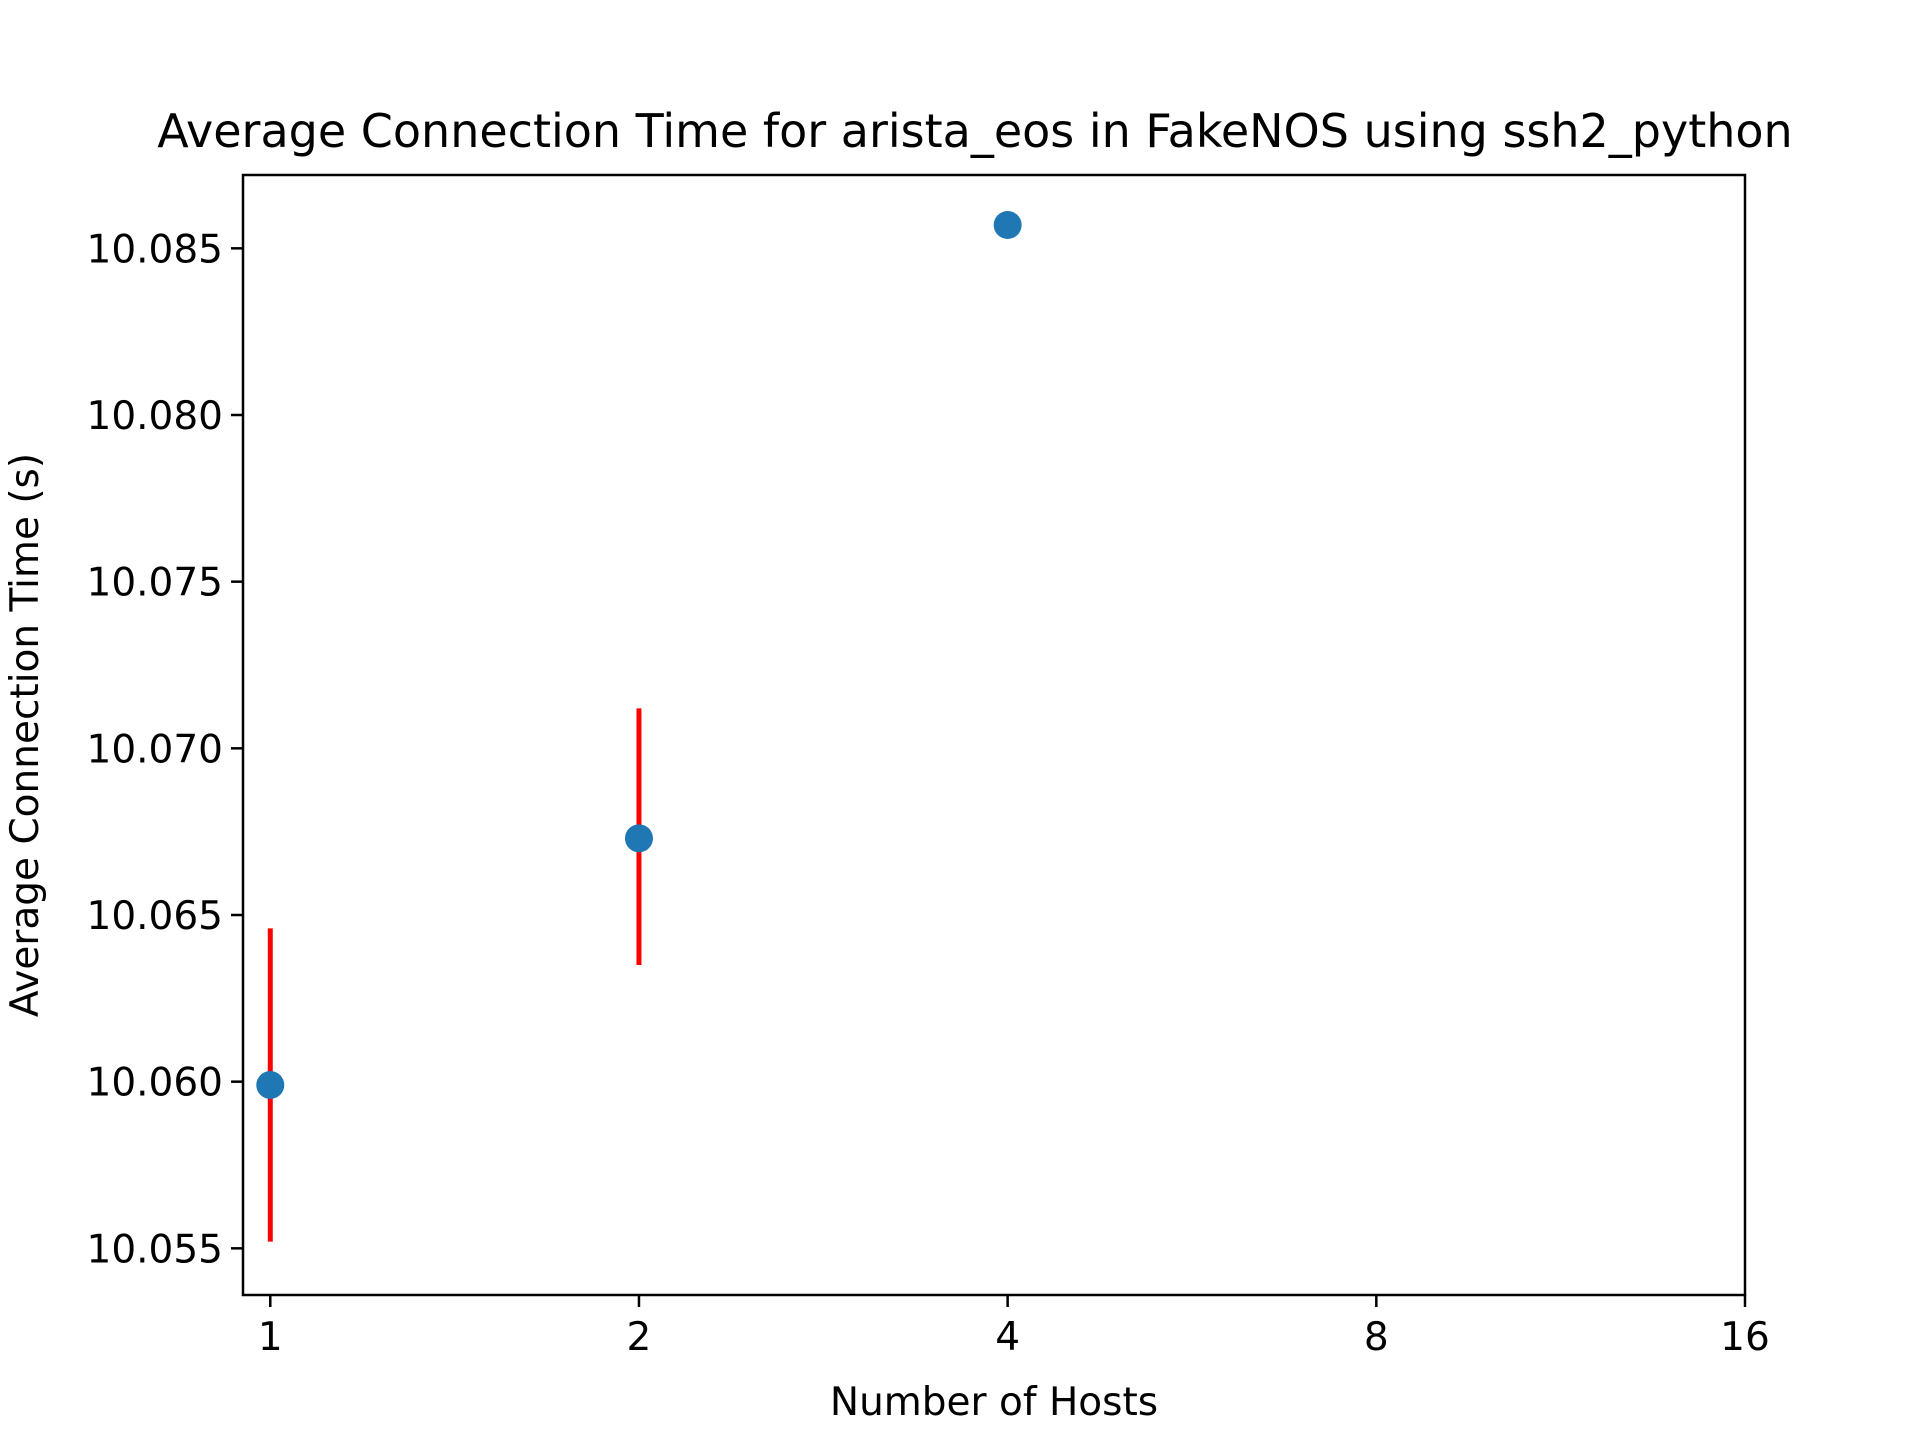 The height and width of the screenshot is (1440, 1920). I want to click on errorbars, so click(454, 975).